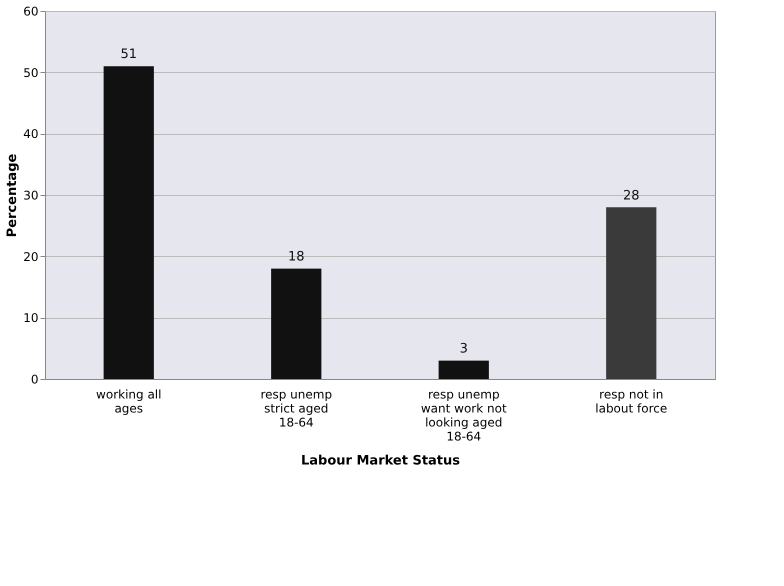  I want to click on y-tick-label: 10, so click(30, 318).